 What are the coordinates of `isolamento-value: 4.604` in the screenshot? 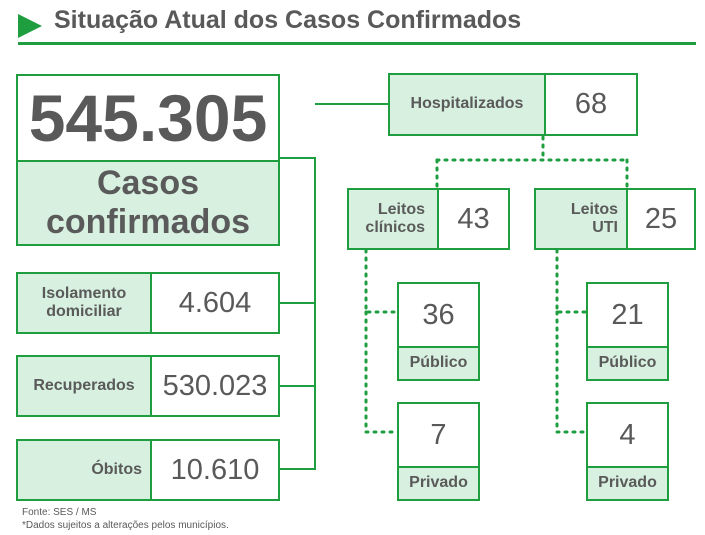 It's located at (215, 303).